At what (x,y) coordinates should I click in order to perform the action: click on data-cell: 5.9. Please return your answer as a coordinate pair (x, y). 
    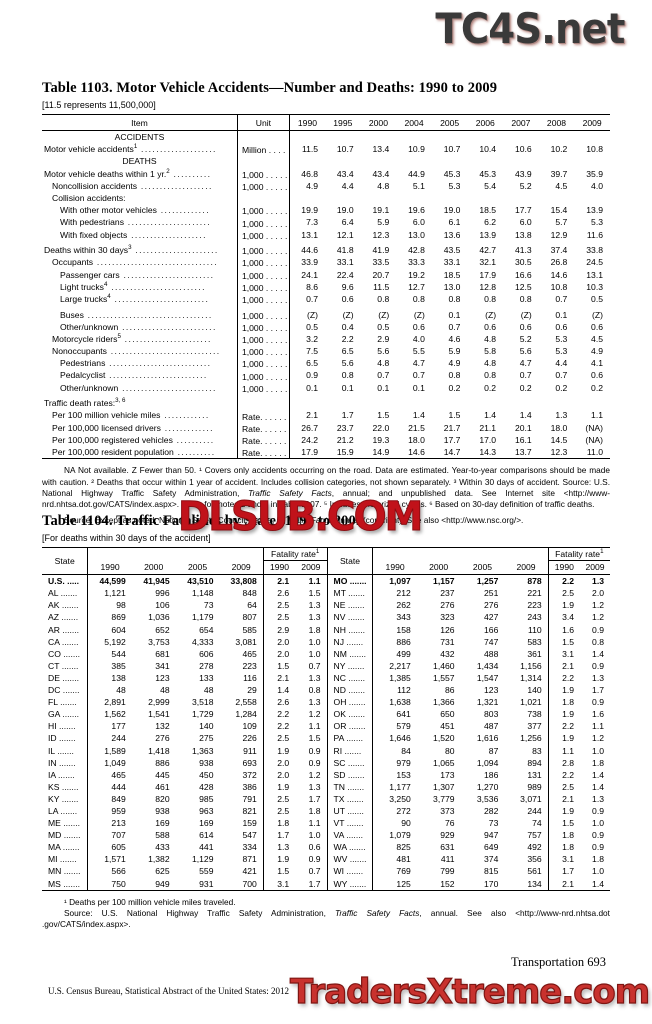
    Looking at the image, I should click on (454, 351).